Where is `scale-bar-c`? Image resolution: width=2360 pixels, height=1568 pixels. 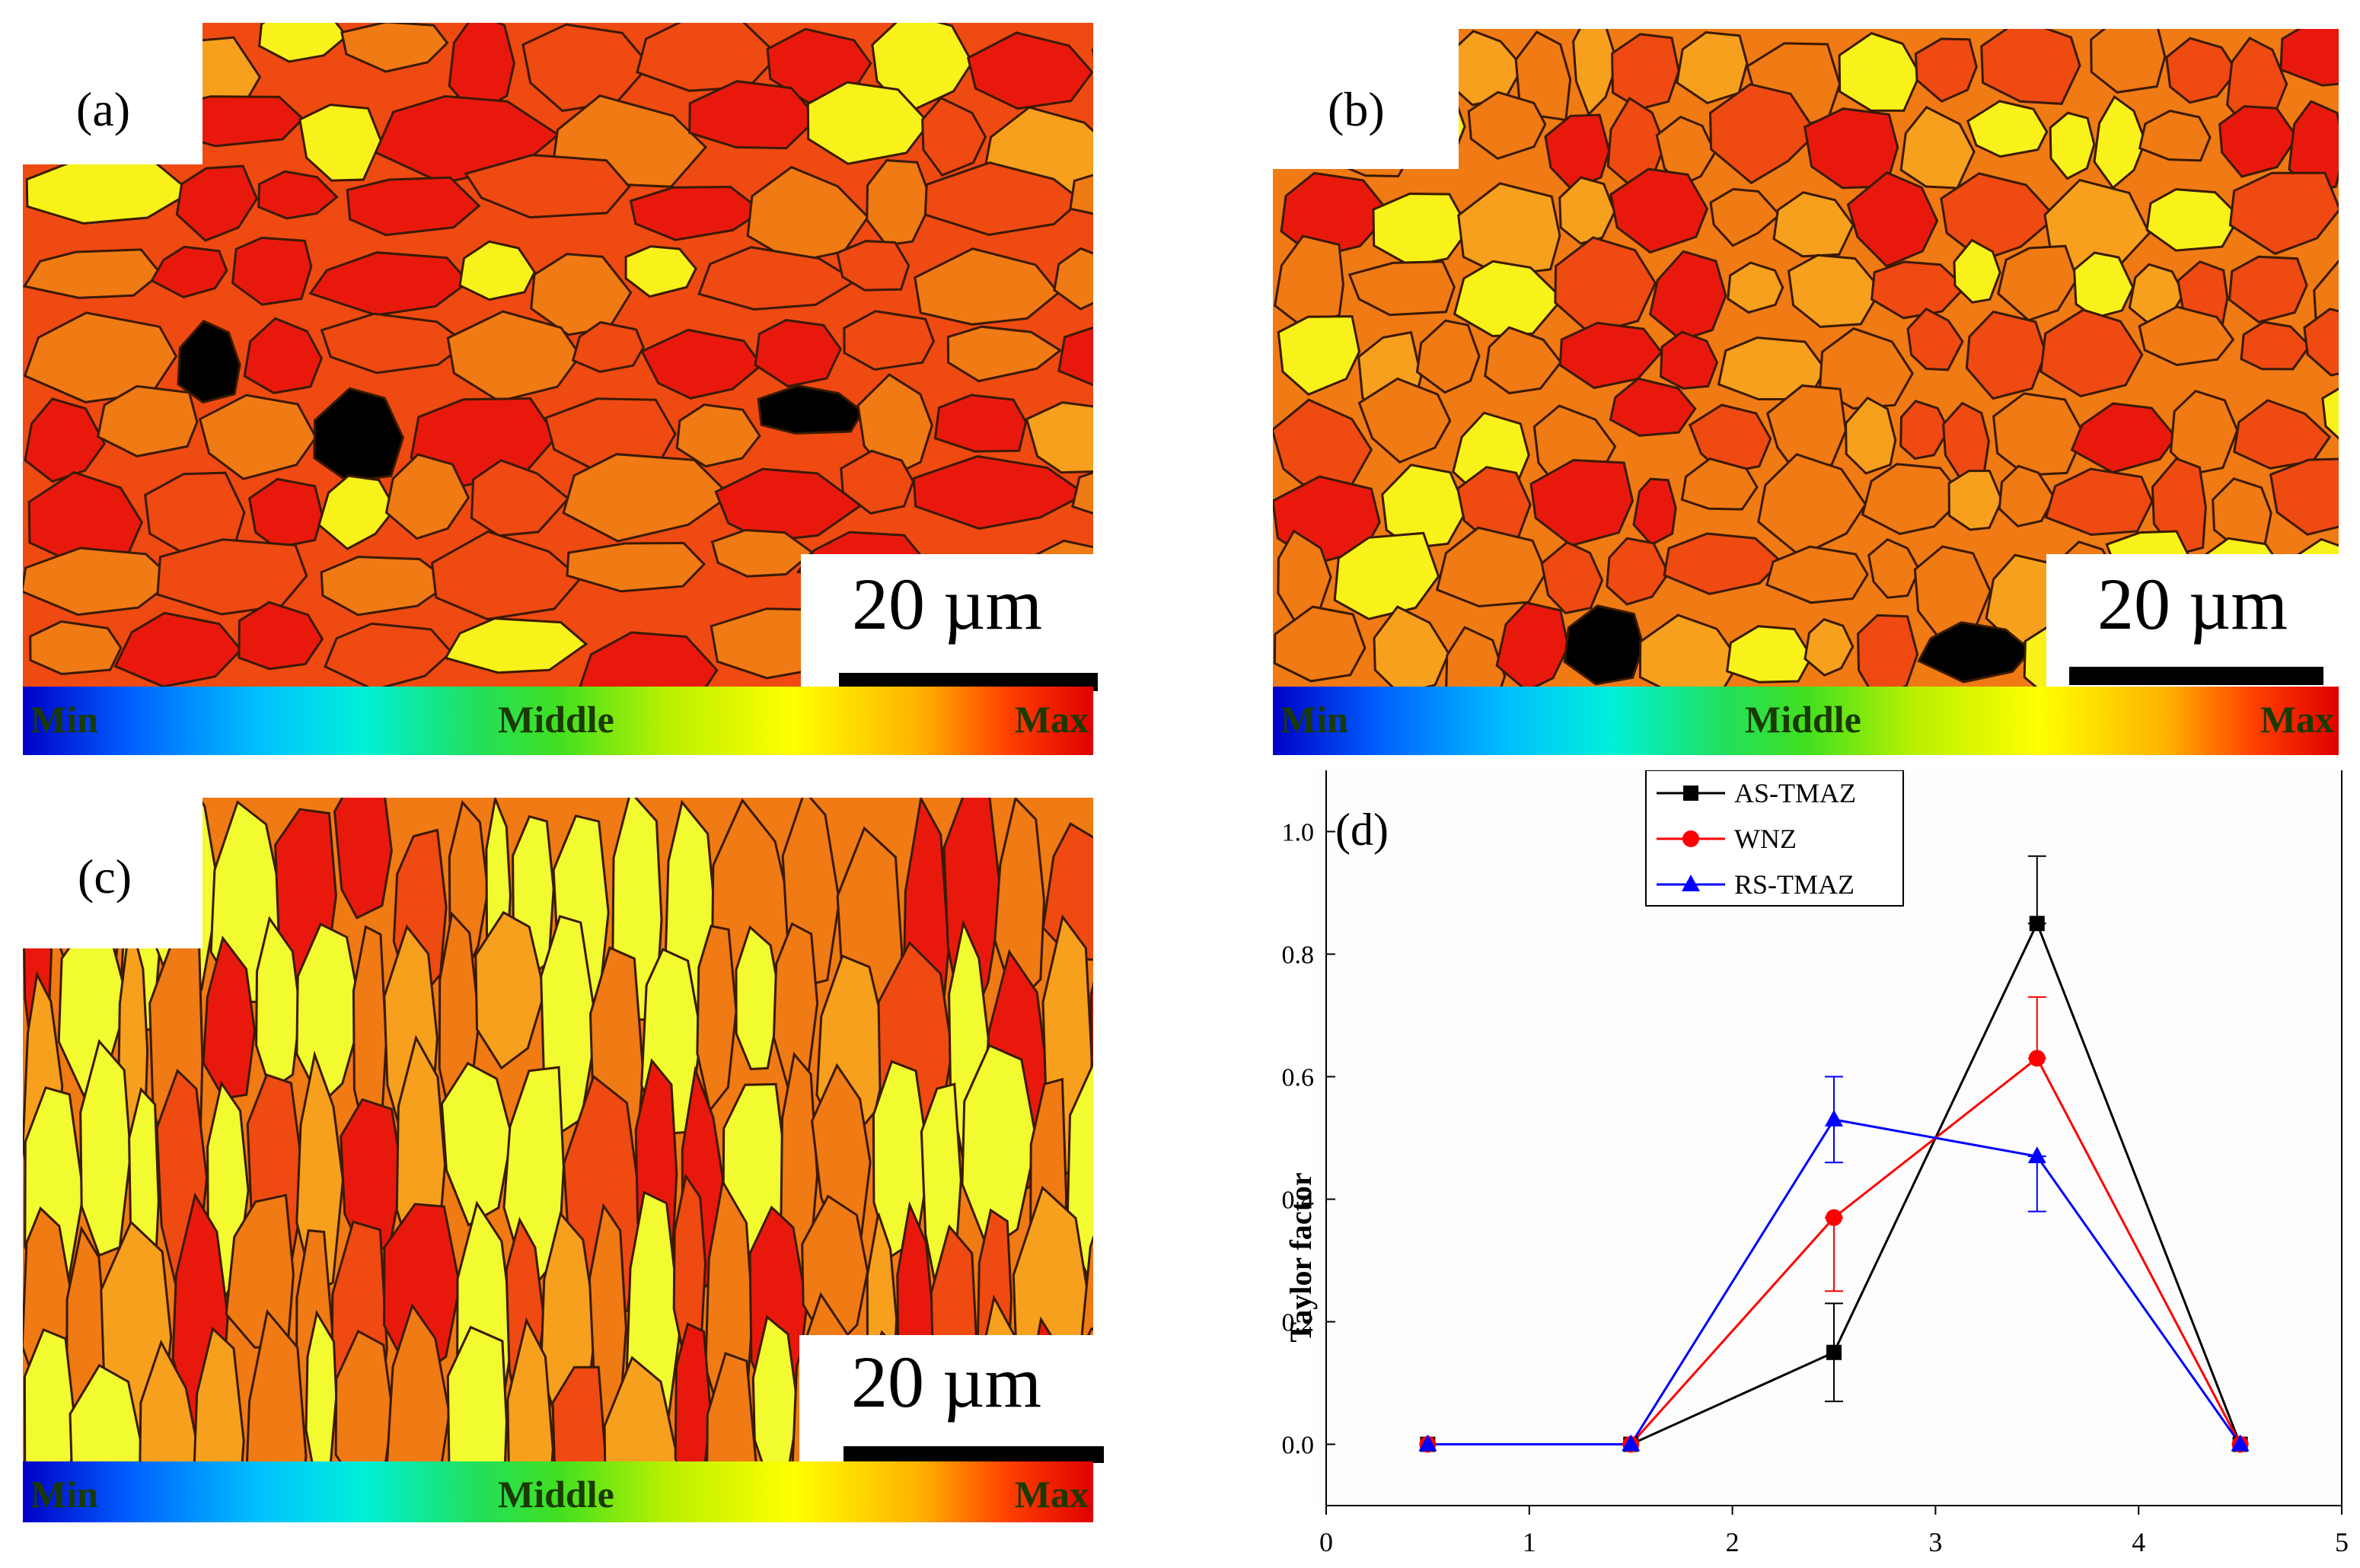 scale-bar-c is located at coordinates (974, 1454).